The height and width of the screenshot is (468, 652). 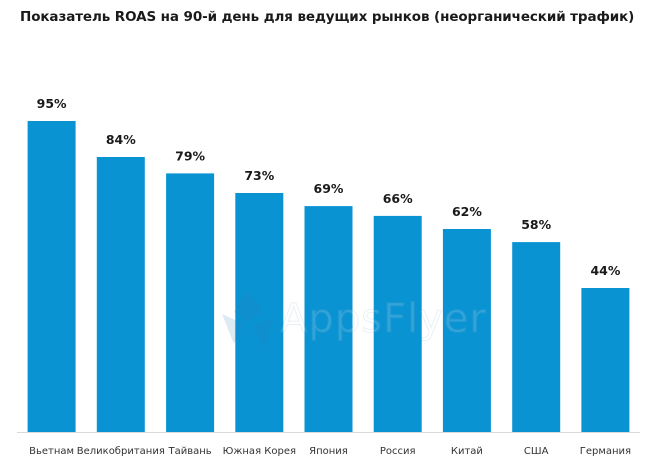 I want to click on category-label: Вьетнам, so click(x=51, y=451).